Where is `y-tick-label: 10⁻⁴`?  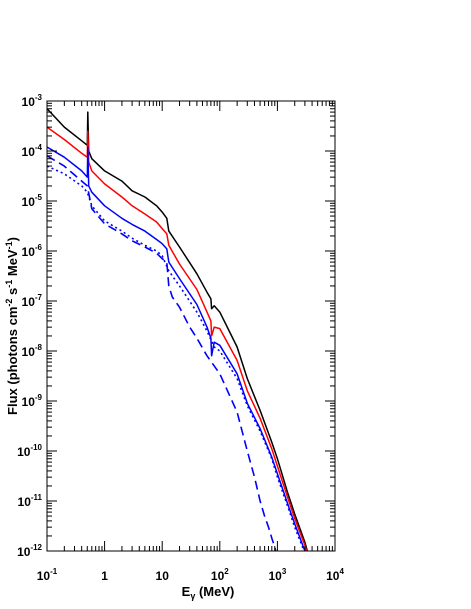
y-tick-label: 10⁻⁴ is located at coordinates (32, 151).